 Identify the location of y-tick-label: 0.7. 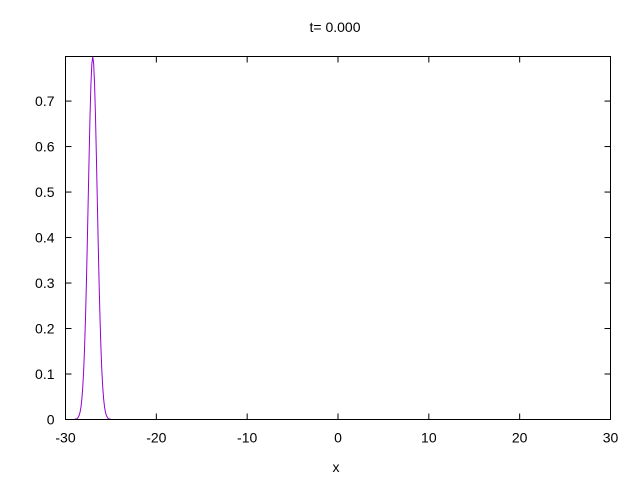
(45, 101).